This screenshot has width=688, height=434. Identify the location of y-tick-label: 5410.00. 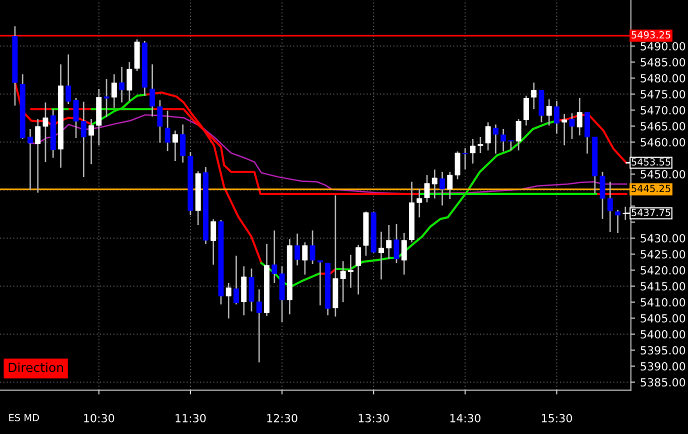
(663, 302).